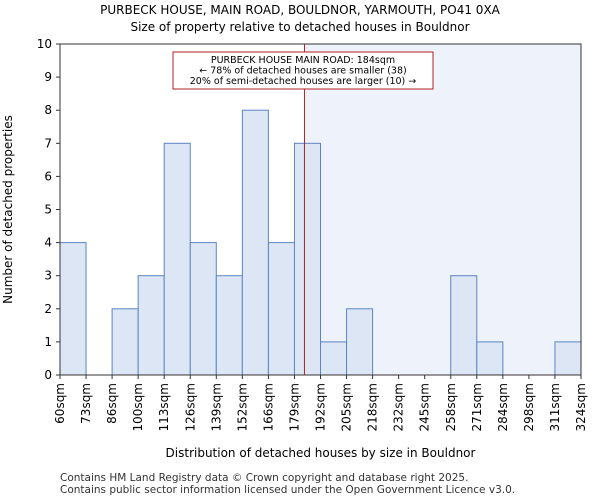 Image resolution: width=600 pixels, height=500 pixels. What do you see at coordinates (48, 309) in the screenshot?
I see `y-tick-label-2: 2` at bounding box center [48, 309].